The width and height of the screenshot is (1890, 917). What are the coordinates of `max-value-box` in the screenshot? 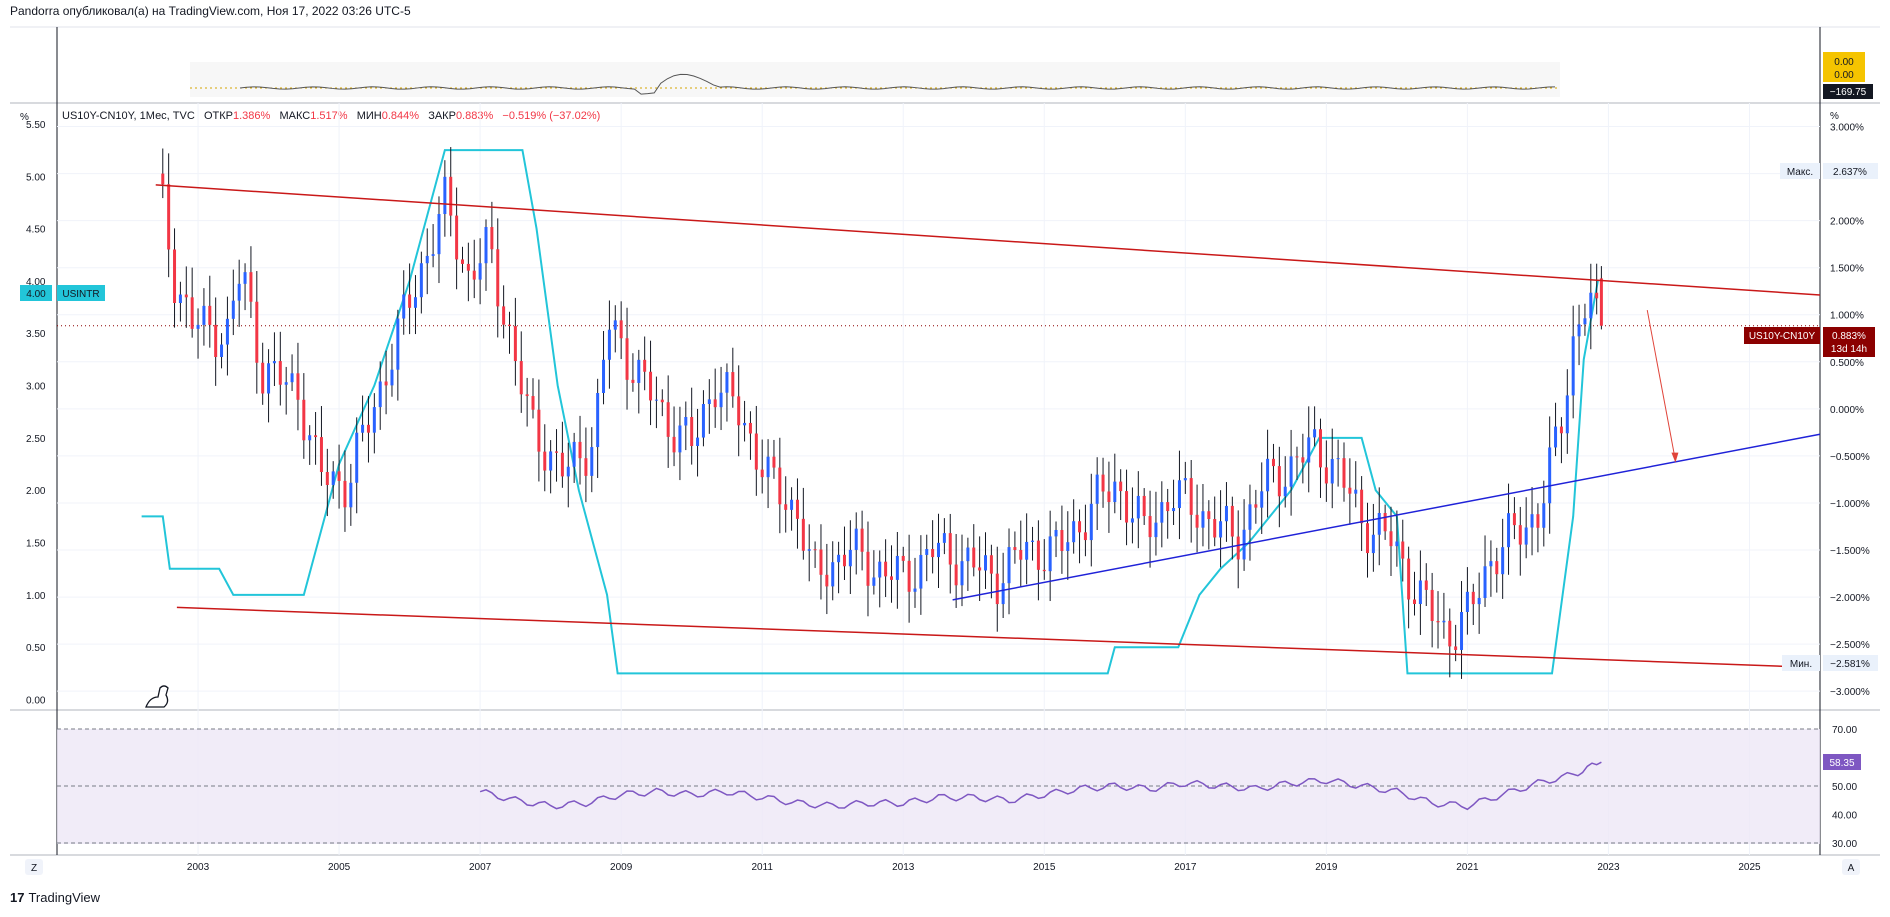 It's located at (1850, 171).